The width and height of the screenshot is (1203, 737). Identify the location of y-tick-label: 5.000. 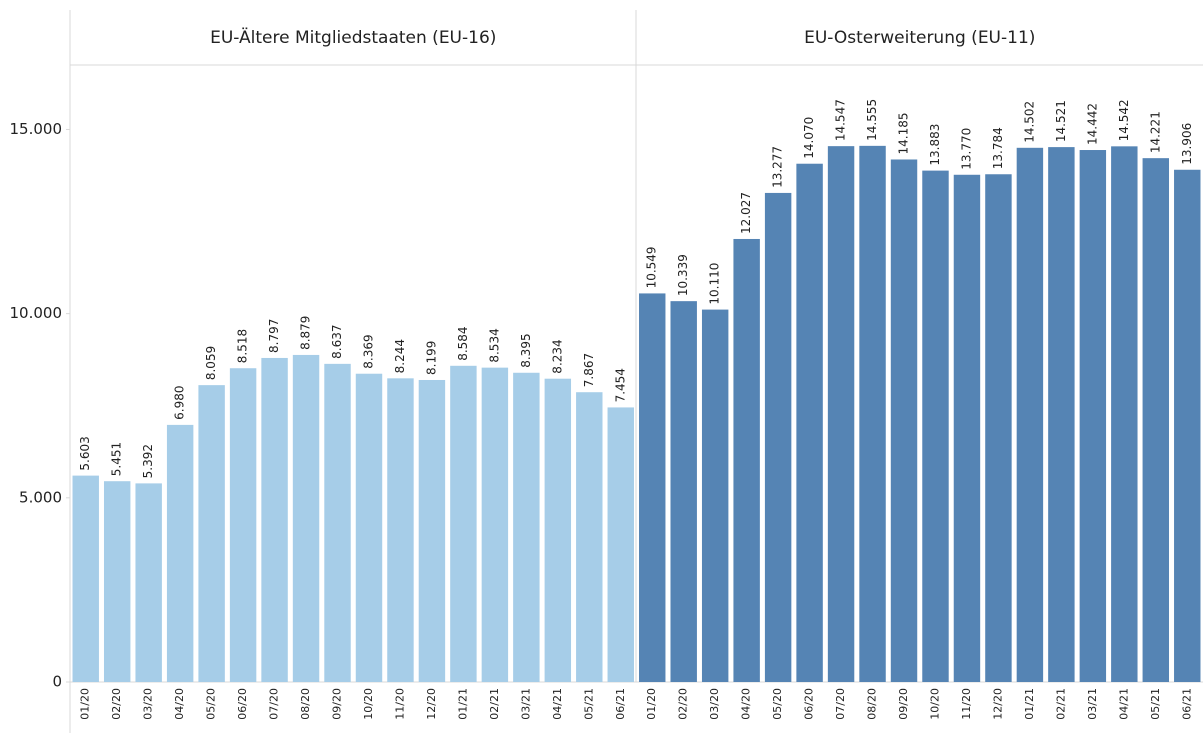
(40, 497).